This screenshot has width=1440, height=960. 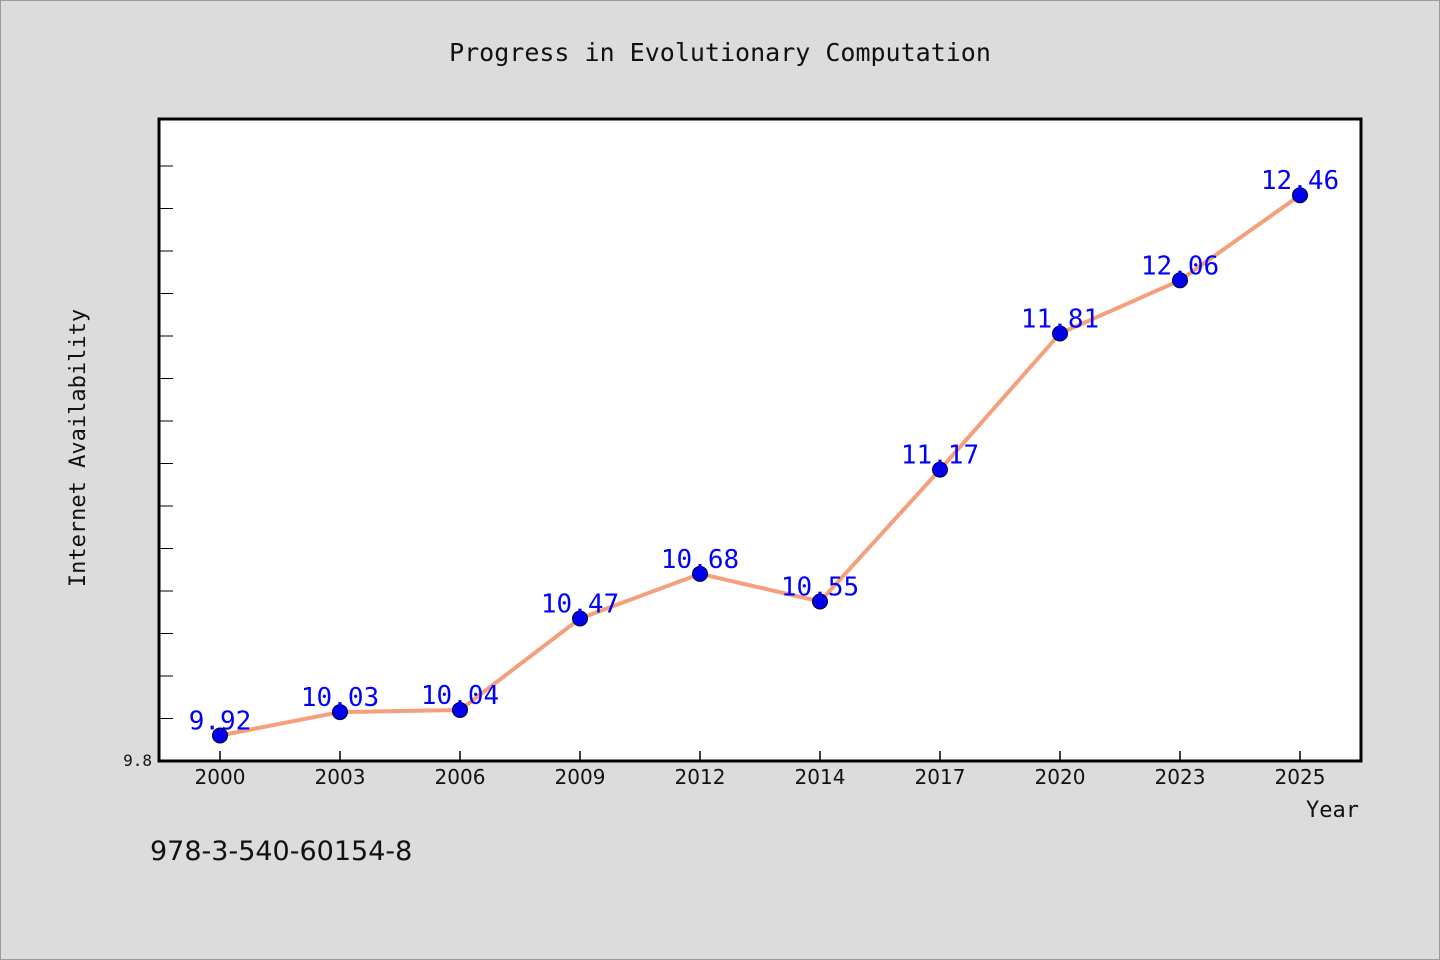 What do you see at coordinates (460, 696) in the screenshot?
I see `data-label: 10.04` at bounding box center [460, 696].